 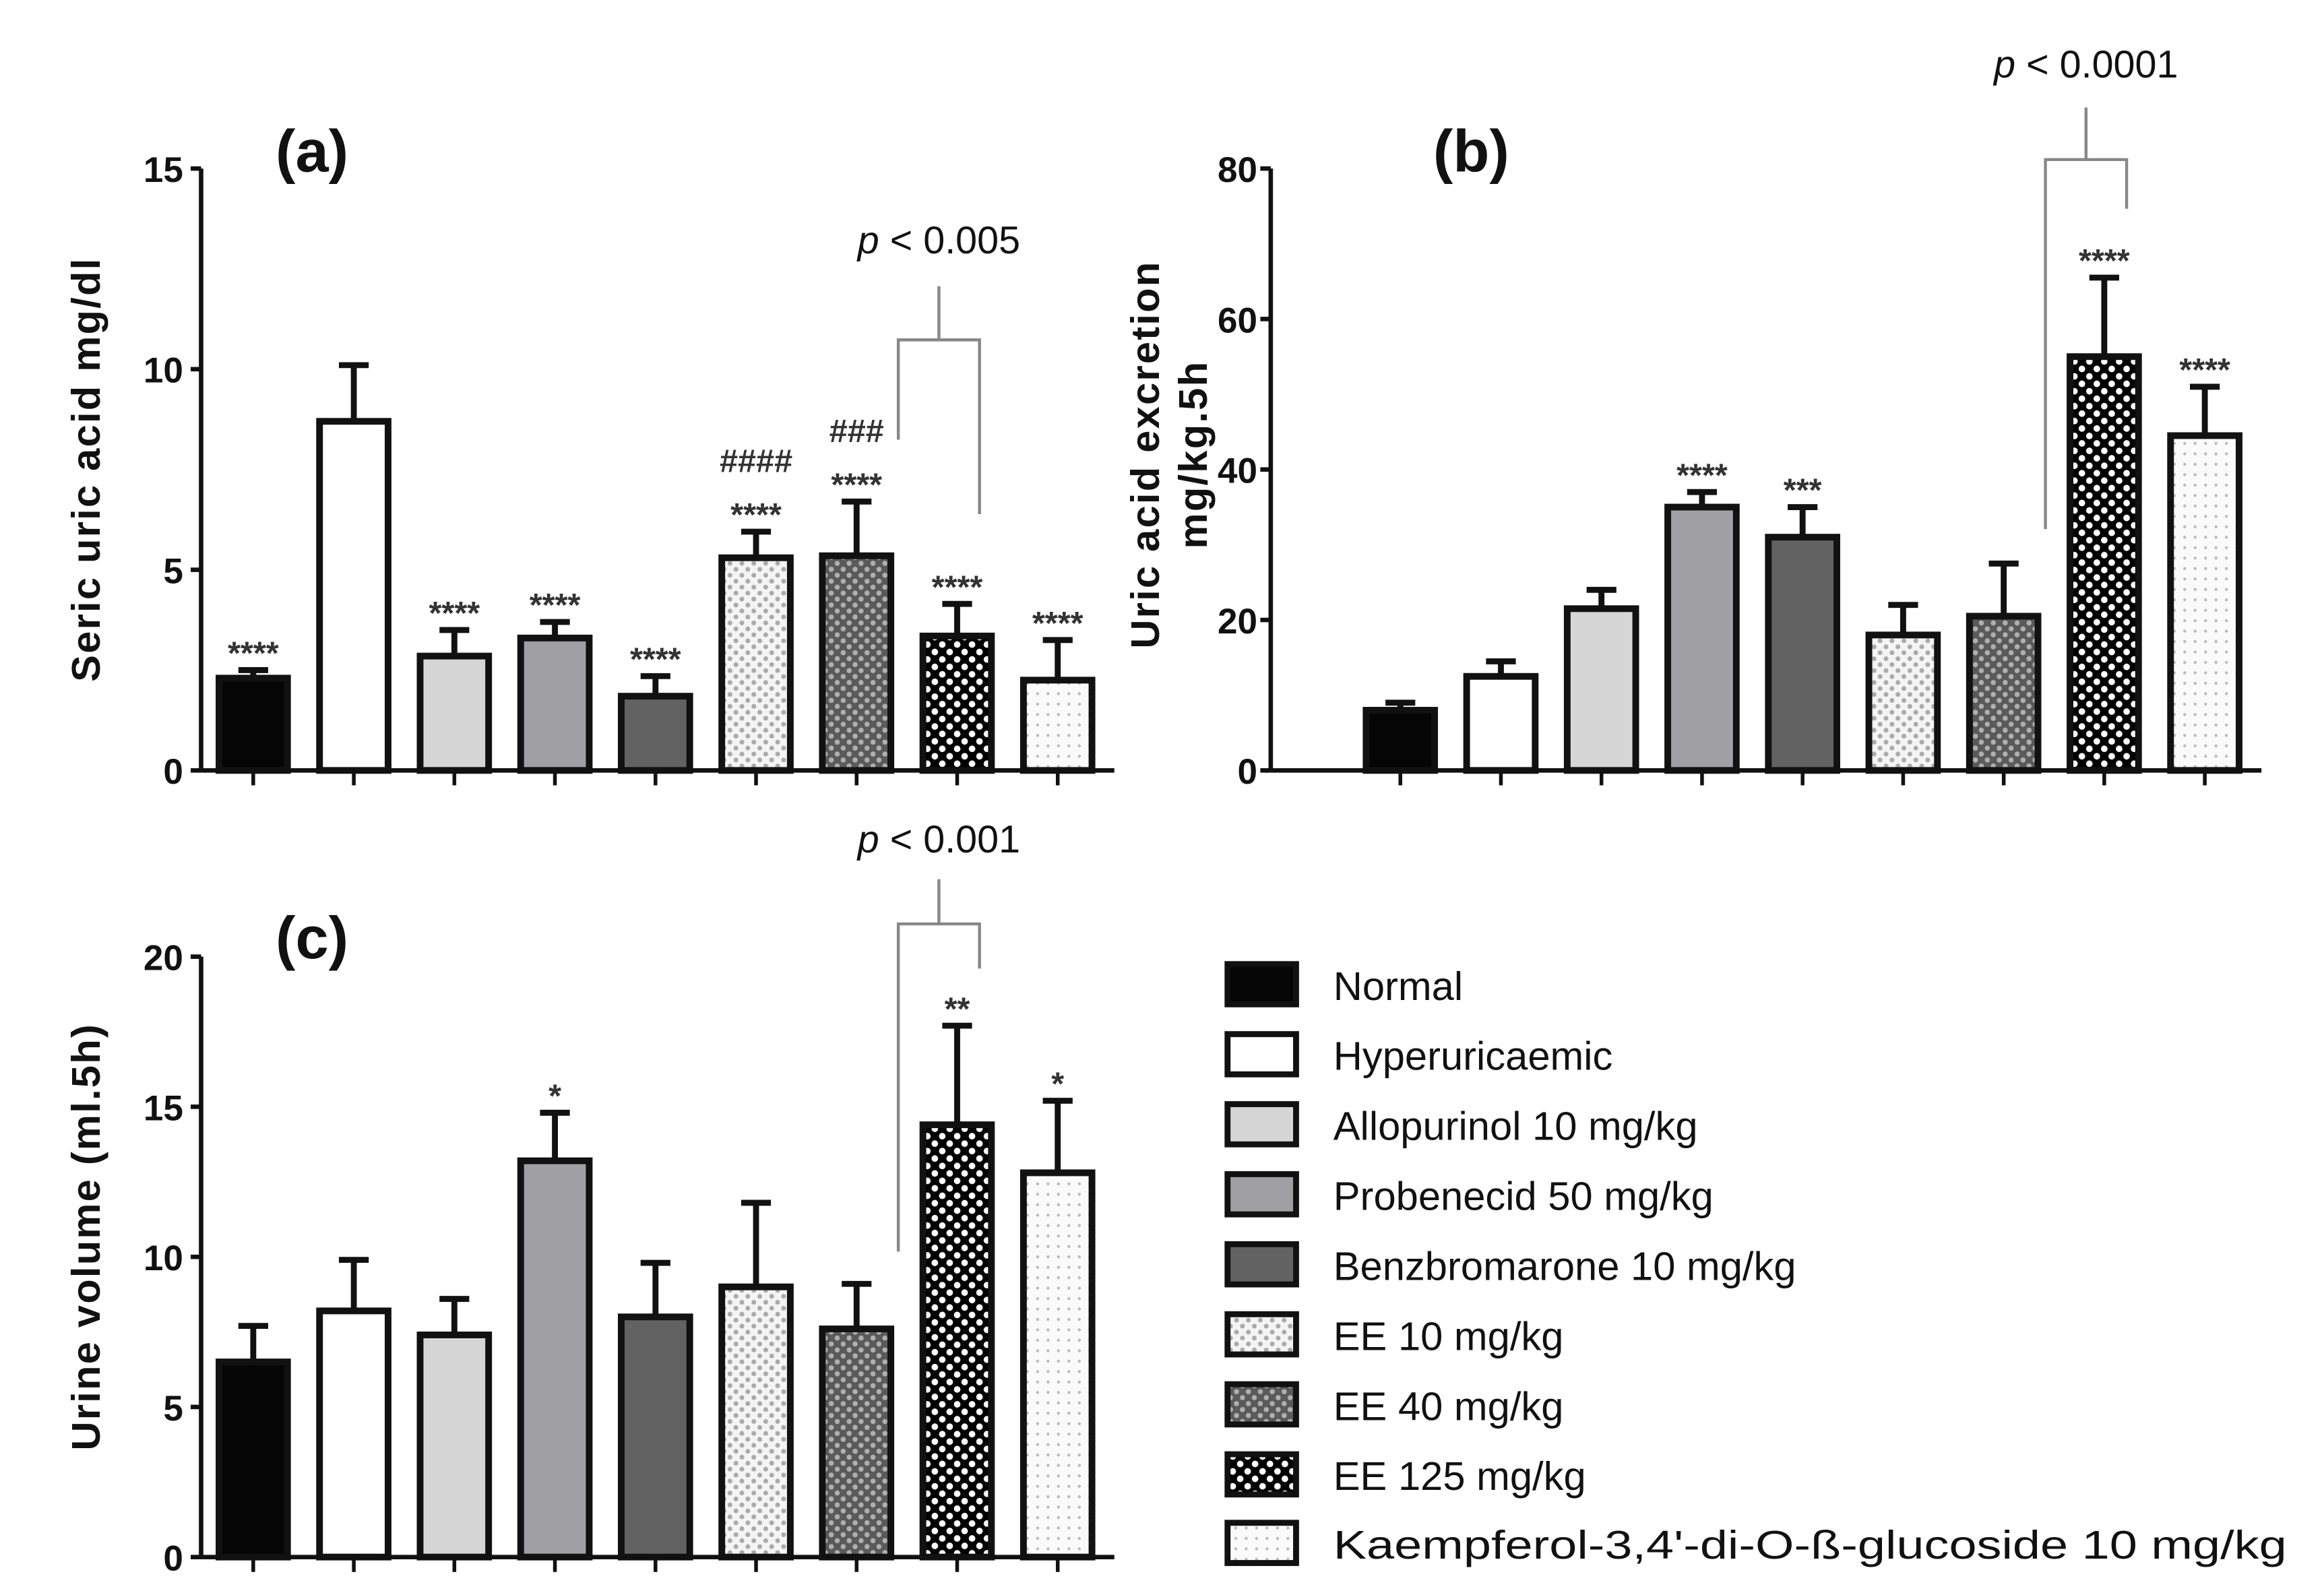 I want to click on legend-item: EE 10 mg/kg, so click(x=1394, y=1334).